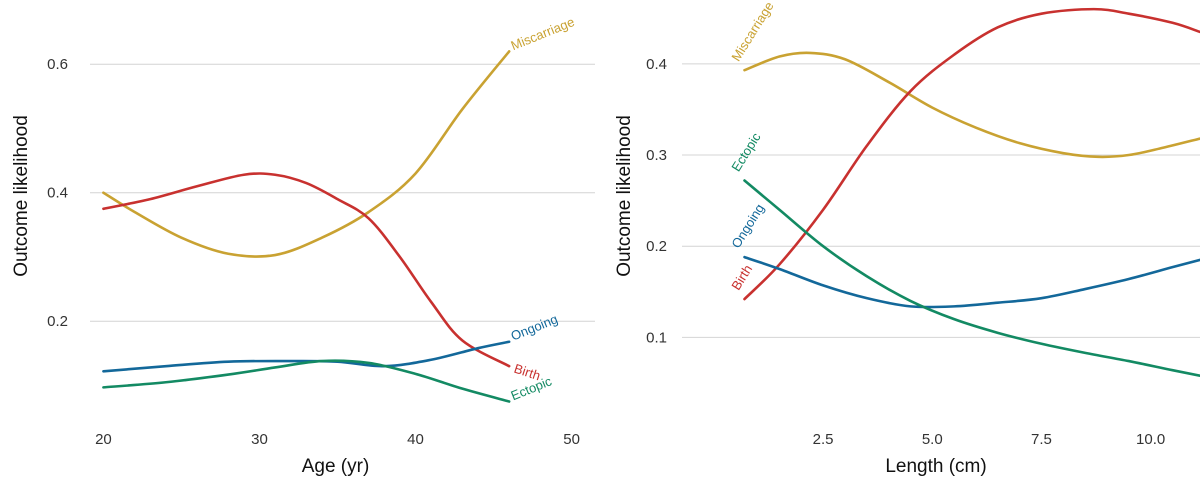 Image resolution: width=1200 pixels, height=485 pixels. Describe the element at coordinates (57, 64) in the screenshot. I see `y-tick-label: 0.6` at that location.